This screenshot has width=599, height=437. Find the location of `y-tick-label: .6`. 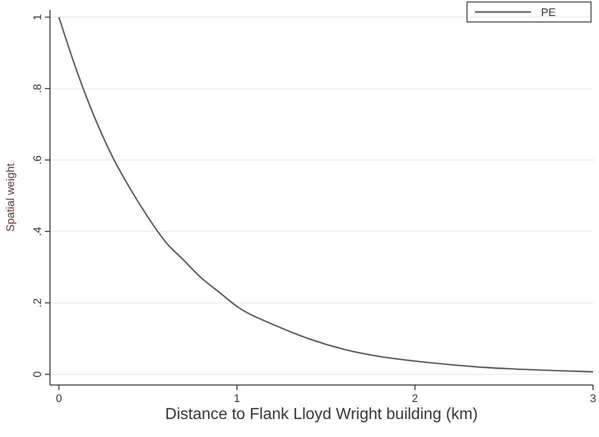

y-tick-label: .6 is located at coordinates (38, 160).